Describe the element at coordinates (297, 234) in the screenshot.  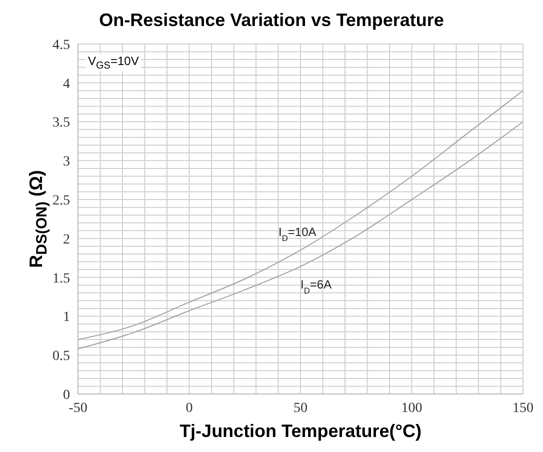
I see `series-label: I$_{D}$=10A` at that location.